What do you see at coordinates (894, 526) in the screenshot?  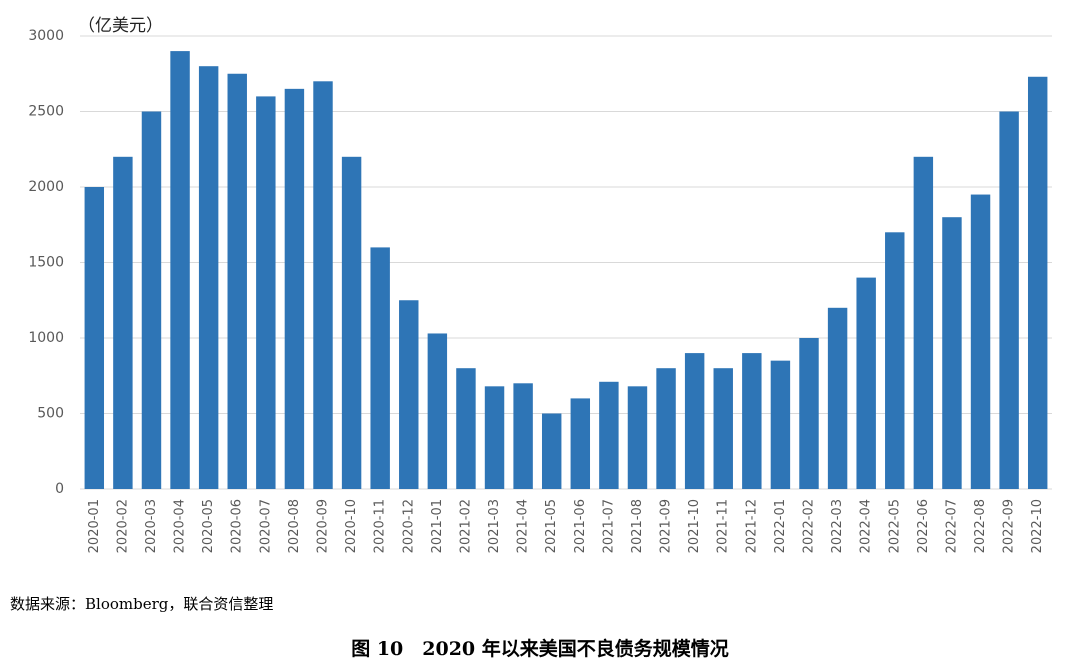 I see `x-tick-label: 2022-05` at bounding box center [894, 526].